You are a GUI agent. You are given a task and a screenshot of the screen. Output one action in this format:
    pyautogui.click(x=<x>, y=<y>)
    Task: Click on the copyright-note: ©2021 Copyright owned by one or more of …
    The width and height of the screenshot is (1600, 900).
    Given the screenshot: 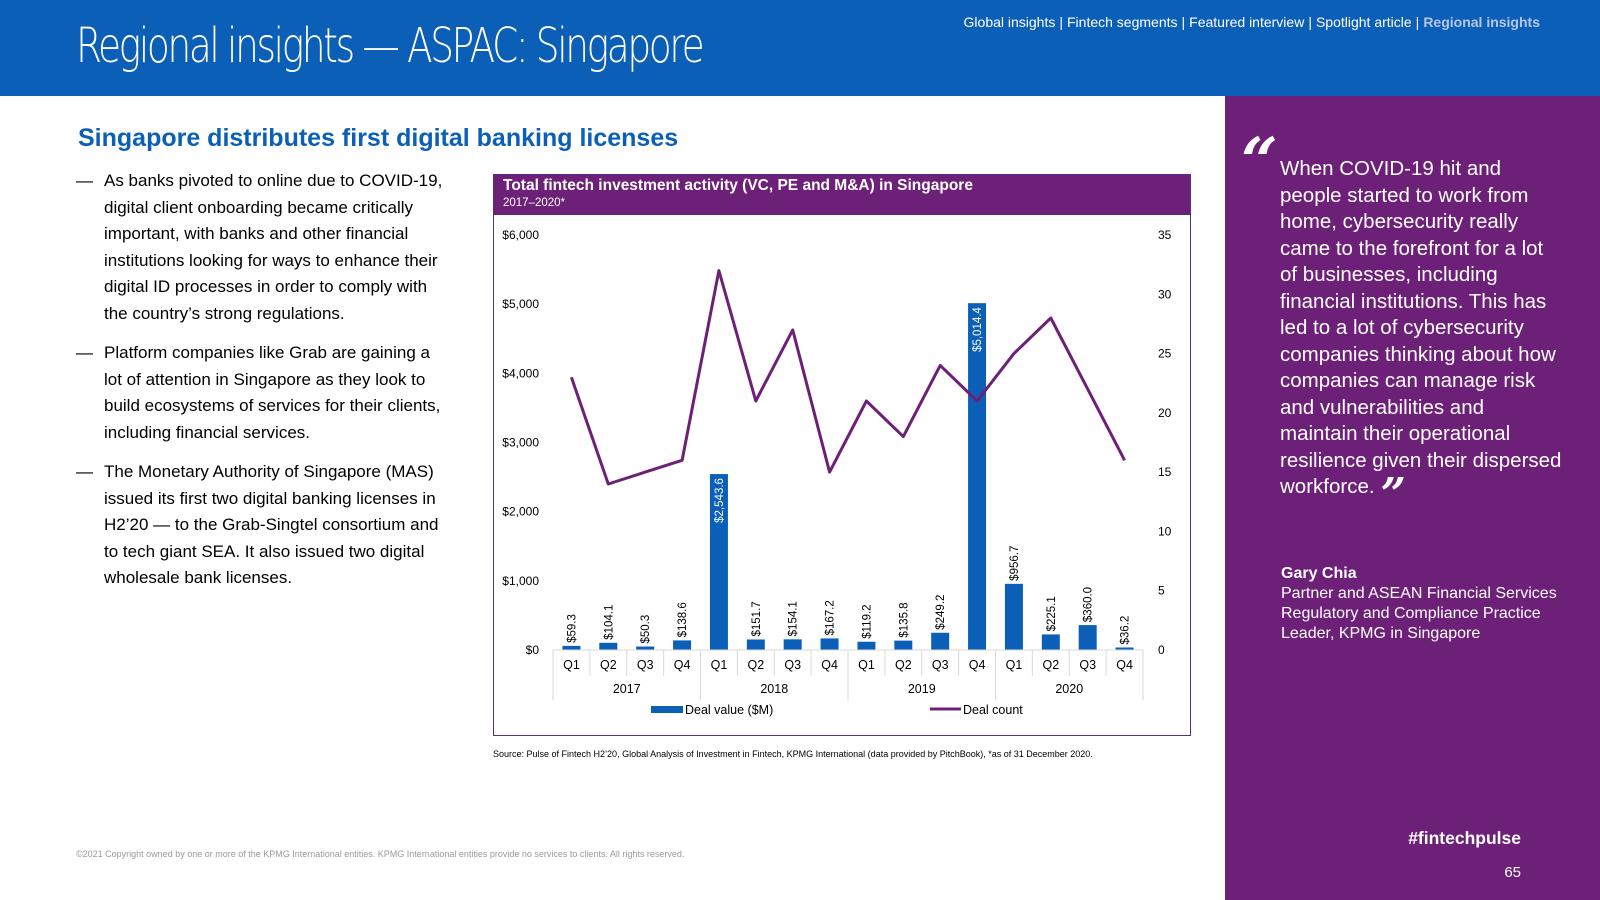 What is the action you would take?
    pyautogui.click(x=380, y=854)
    